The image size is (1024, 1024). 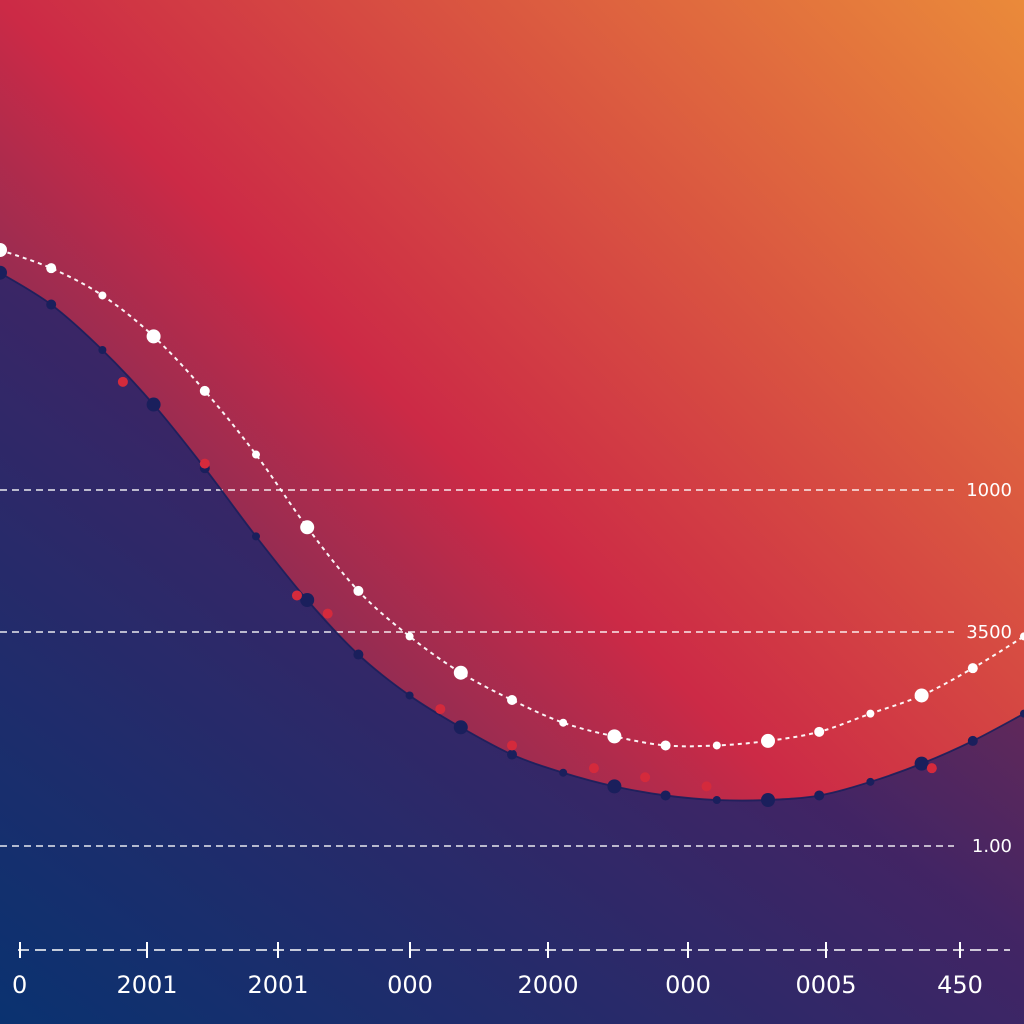 I want to click on x-tick-label: 450, so click(x=960, y=985).